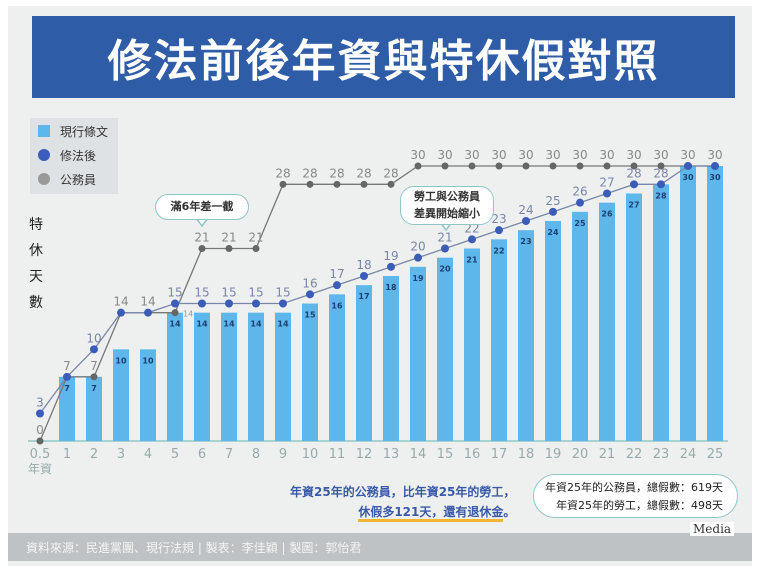 This screenshot has height=571, width=768. Describe the element at coordinates (202, 207) in the screenshot. I see `callout-six-years: 滿6年差一截` at that location.